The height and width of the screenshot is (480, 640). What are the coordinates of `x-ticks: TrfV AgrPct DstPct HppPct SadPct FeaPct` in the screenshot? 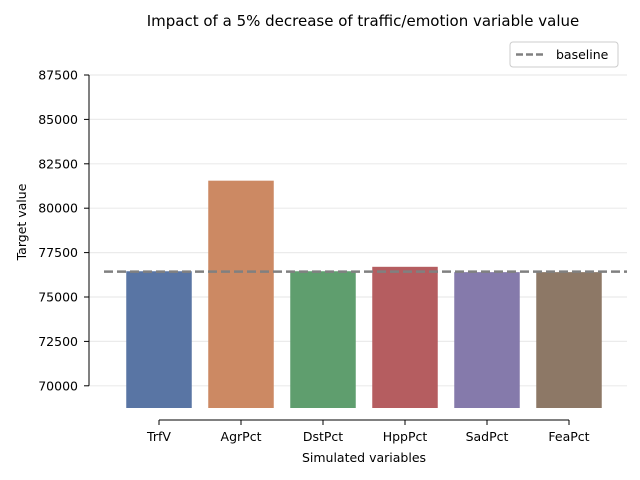 It's located at (368, 432).